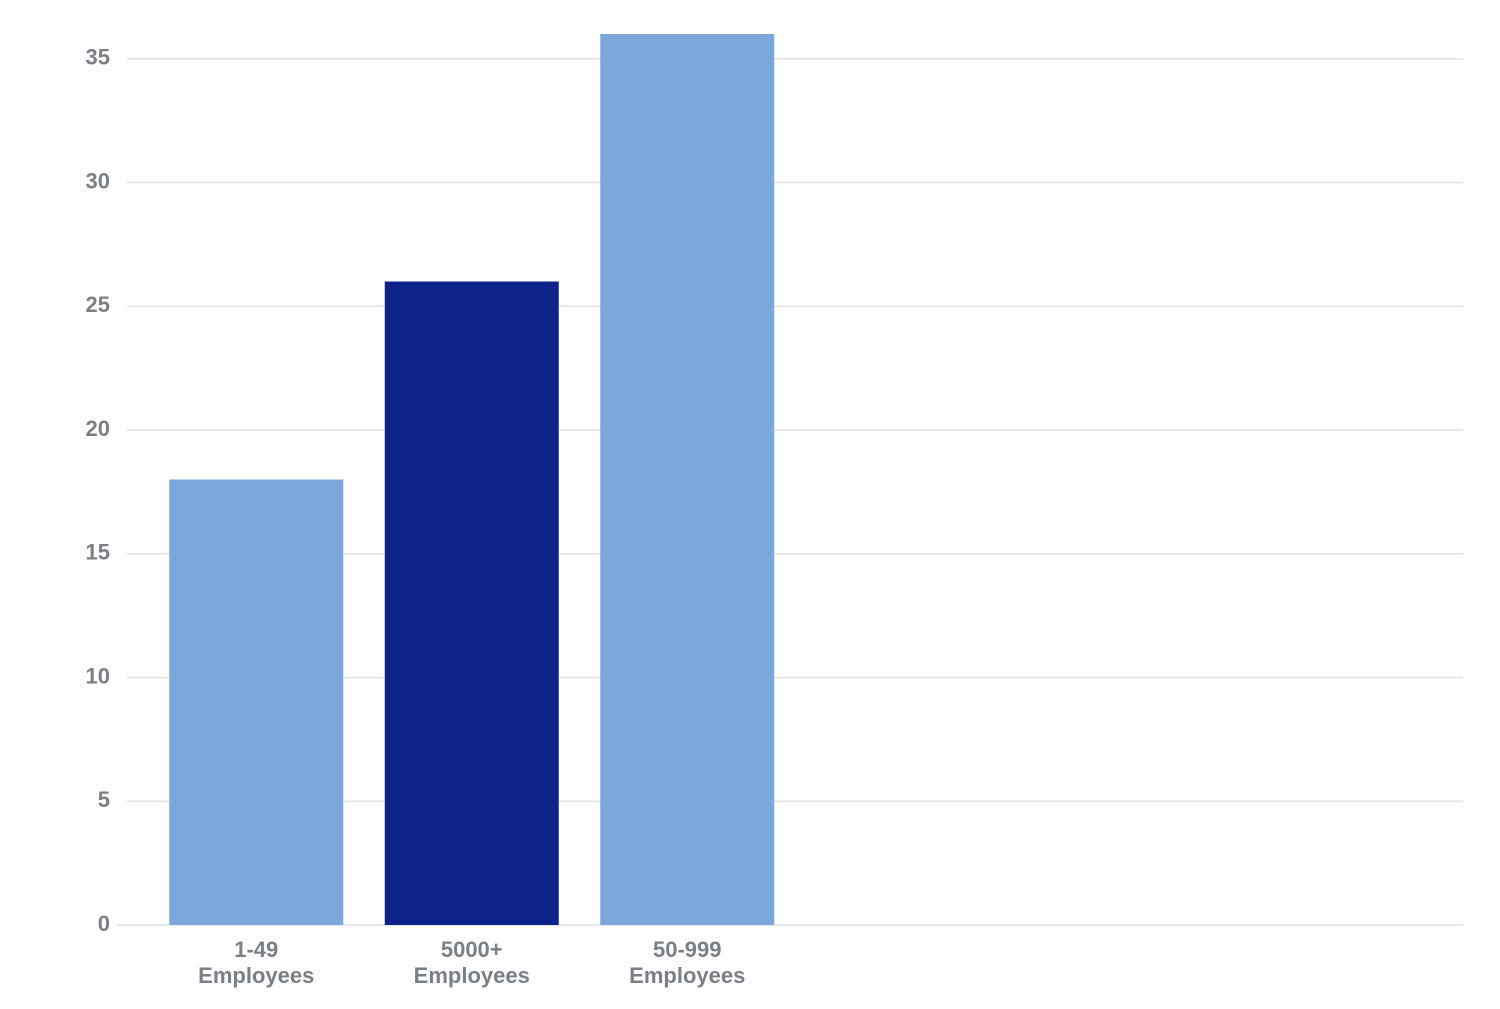  What do you see at coordinates (687, 962) in the screenshot?
I see `x-tick-label: 50-999 Employees` at bounding box center [687, 962].